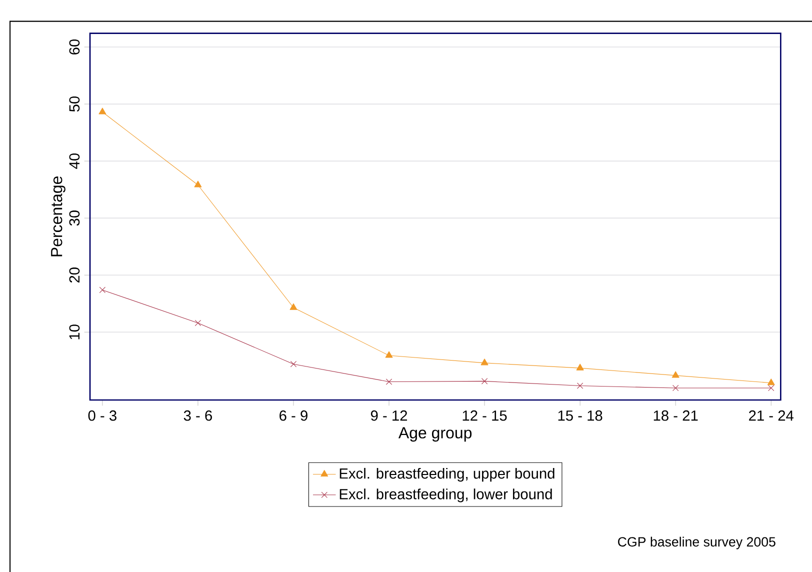 The width and height of the screenshot is (812, 572). Describe the element at coordinates (74, 46) in the screenshot. I see `y-tick-label: 60` at that location.